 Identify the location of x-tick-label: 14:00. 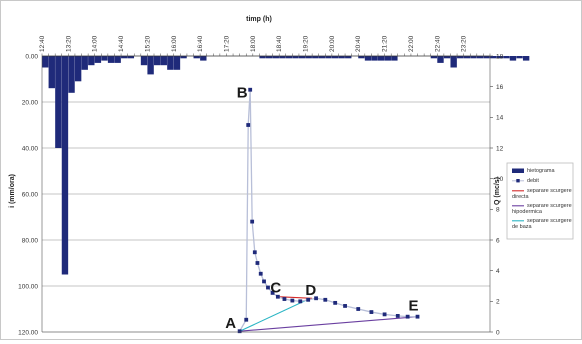
(95, 43).